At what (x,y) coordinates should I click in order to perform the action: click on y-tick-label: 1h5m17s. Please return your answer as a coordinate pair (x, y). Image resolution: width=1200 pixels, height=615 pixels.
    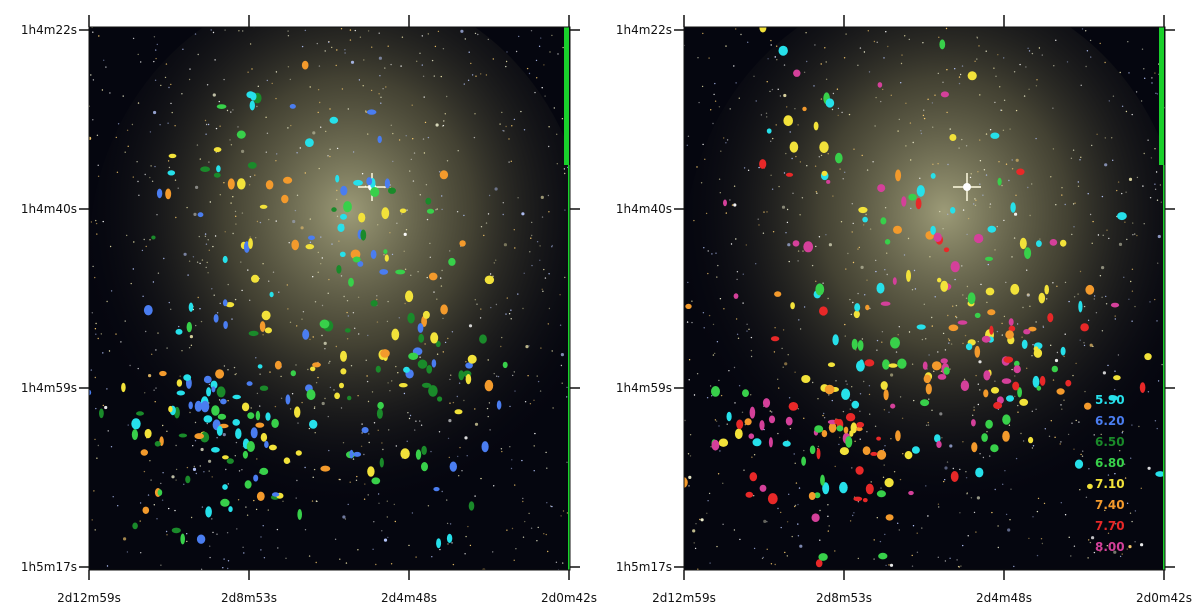
    Looking at the image, I should click on (49, 567).